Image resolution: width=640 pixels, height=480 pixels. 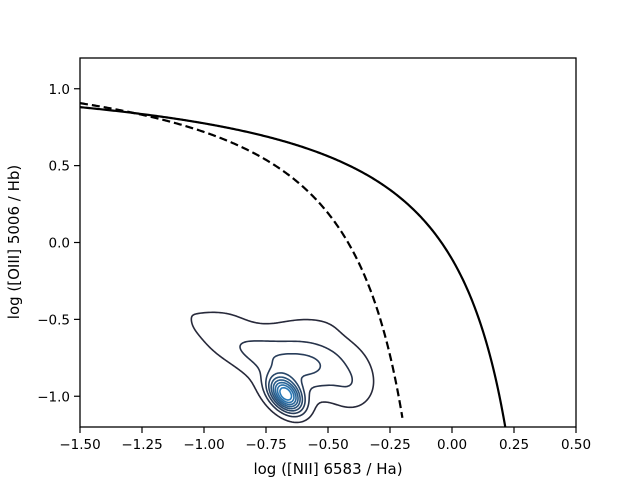 What do you see at coordinates (53, 397) in the screenshot?
I see `y-tick-label: −1.0` at bounding box center [53, 397].